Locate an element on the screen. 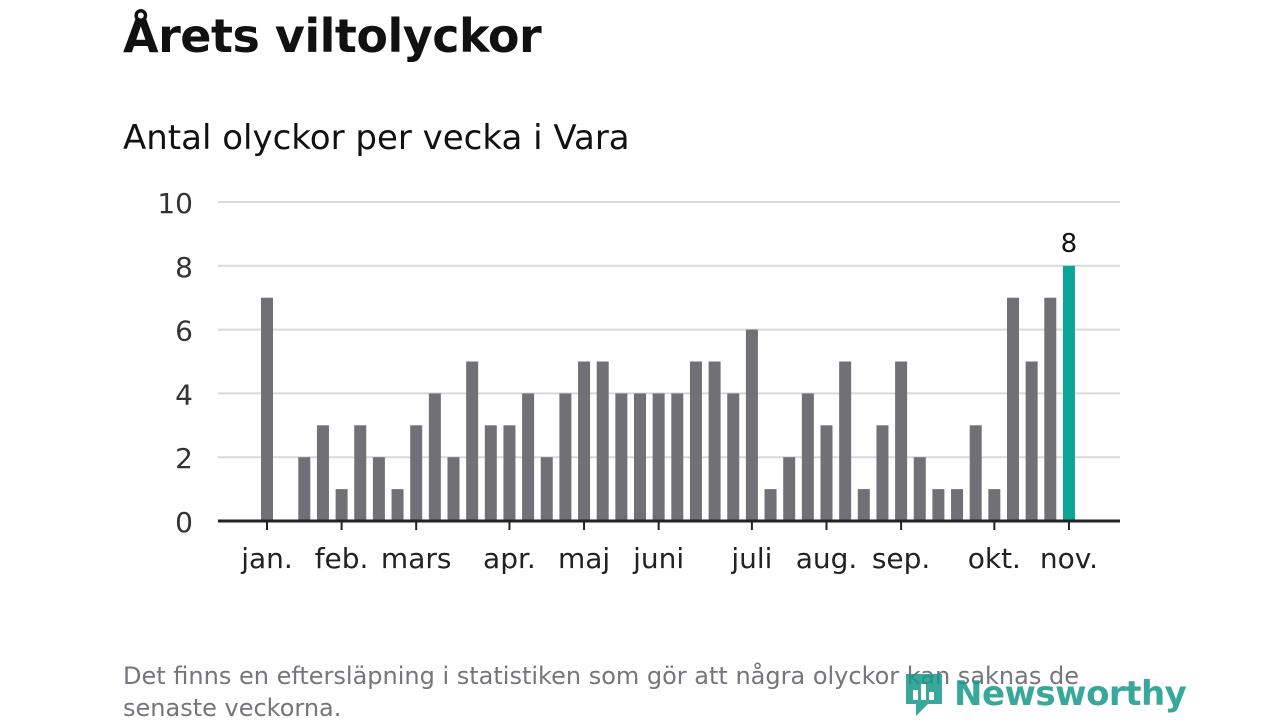  x-tick-label: feb. is located at coordinates (342, 558).